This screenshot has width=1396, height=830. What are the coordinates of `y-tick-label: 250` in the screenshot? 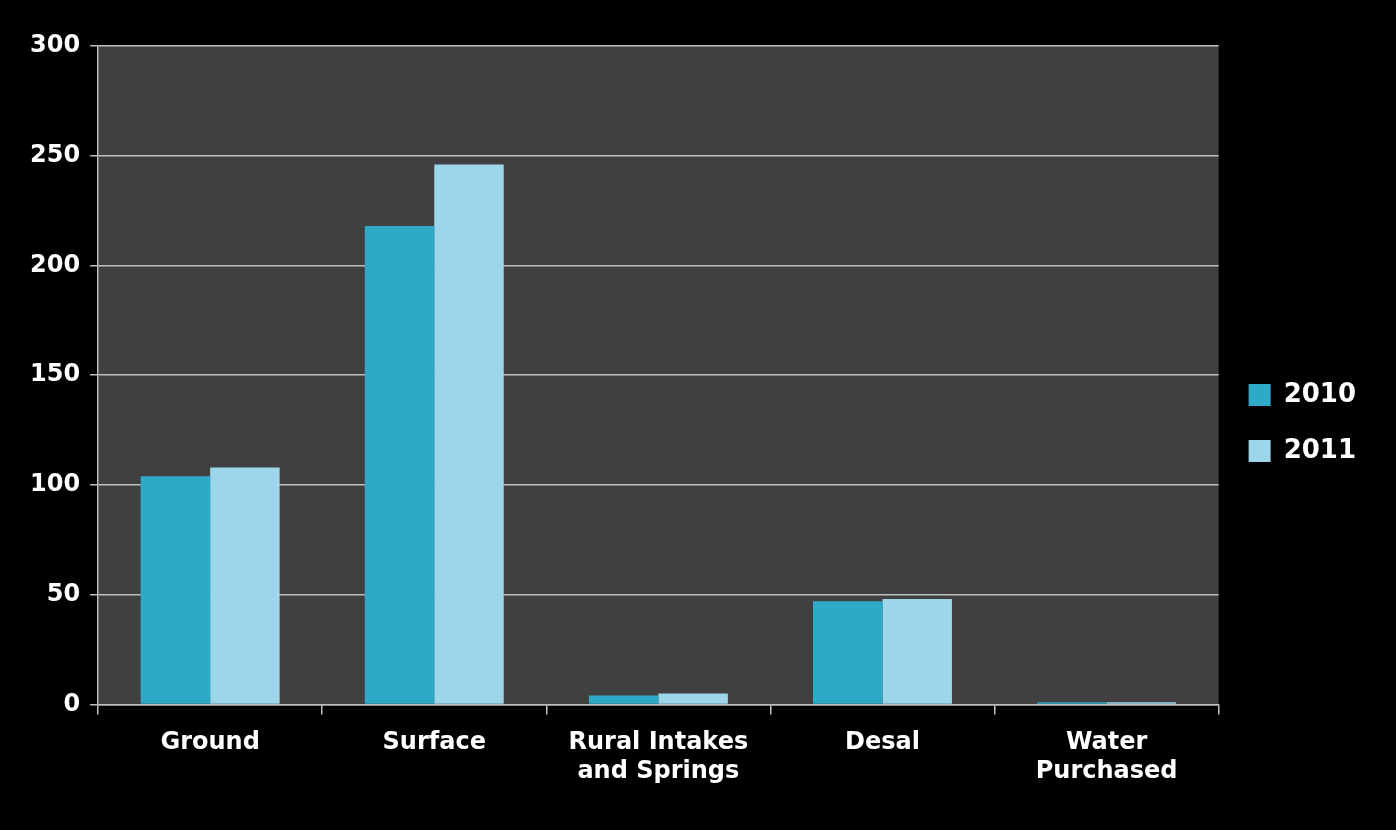 It's located at (55, 153).